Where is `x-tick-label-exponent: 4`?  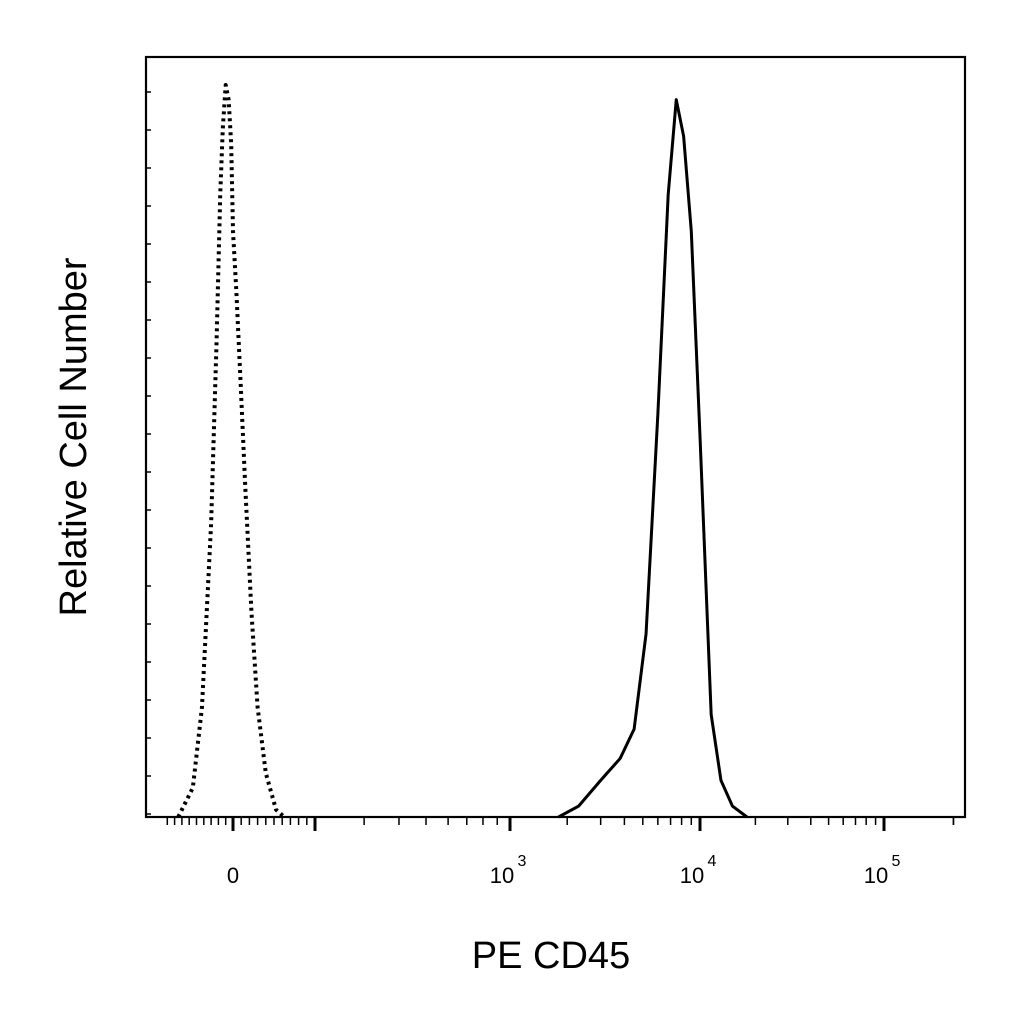 x-tick-label-exponent: 4 is located at coordinates (712, 861).